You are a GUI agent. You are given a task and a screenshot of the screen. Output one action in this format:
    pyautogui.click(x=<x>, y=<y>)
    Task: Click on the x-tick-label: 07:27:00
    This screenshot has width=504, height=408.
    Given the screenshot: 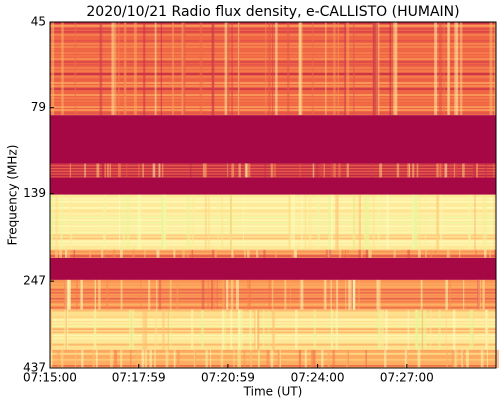 What is the action you would take?
    pyautogui.click(x=407, y=378)
    